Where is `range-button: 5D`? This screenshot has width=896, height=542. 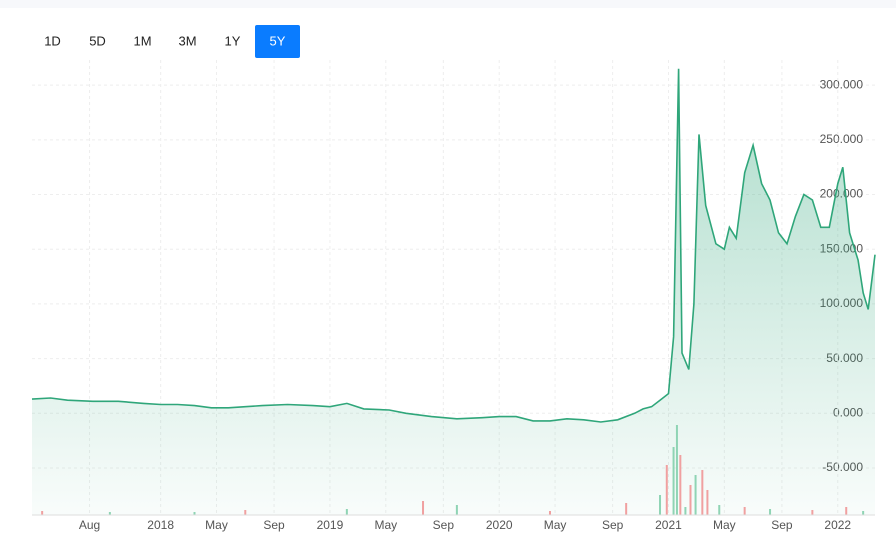 range-button: 5D is located at coordinates (97, 41).